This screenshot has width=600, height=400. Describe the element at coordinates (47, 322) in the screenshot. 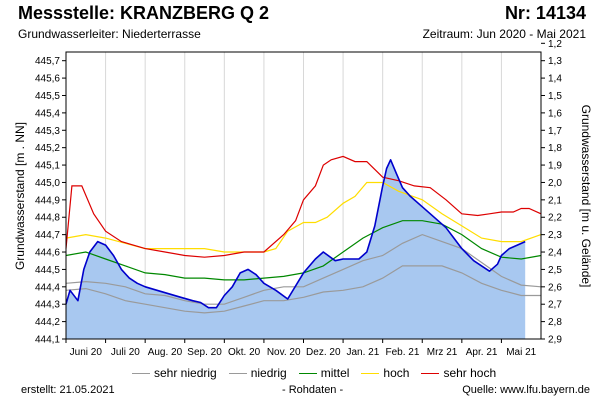

I see `y-tick-label: 444,2` at that location.